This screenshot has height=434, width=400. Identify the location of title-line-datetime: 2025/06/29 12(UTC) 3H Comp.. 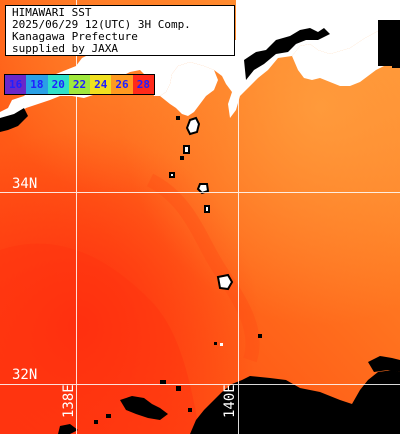
(101, 24).